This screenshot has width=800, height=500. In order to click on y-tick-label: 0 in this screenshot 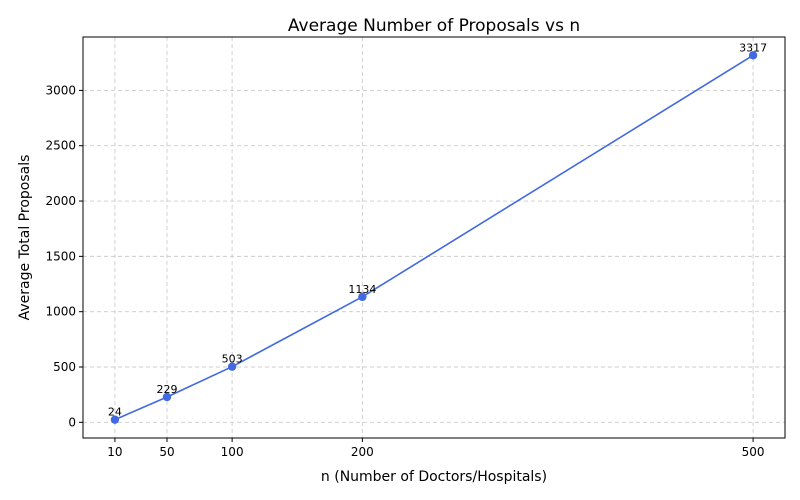, I will do `click(72, 422)`.